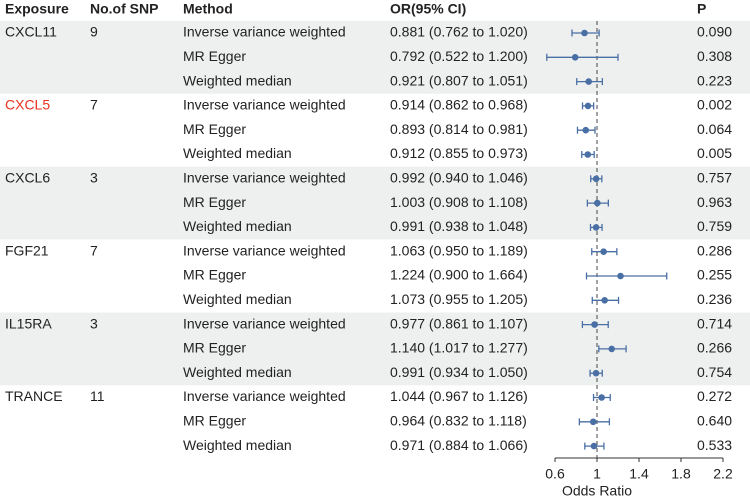 This screenshot has width=750, height=501. What do you see at coordinates (459, 105) in the screenshot?
I see `or-label: 0.914 (0.862 to 0.968)` at bounding box center [459, 105].